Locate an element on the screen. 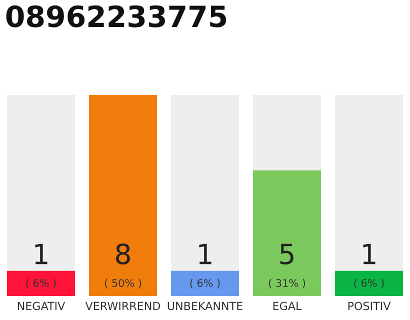 This screenshot has height=320, width=410. x-tick-label: POSITIV is located at coordinates (369, 306).